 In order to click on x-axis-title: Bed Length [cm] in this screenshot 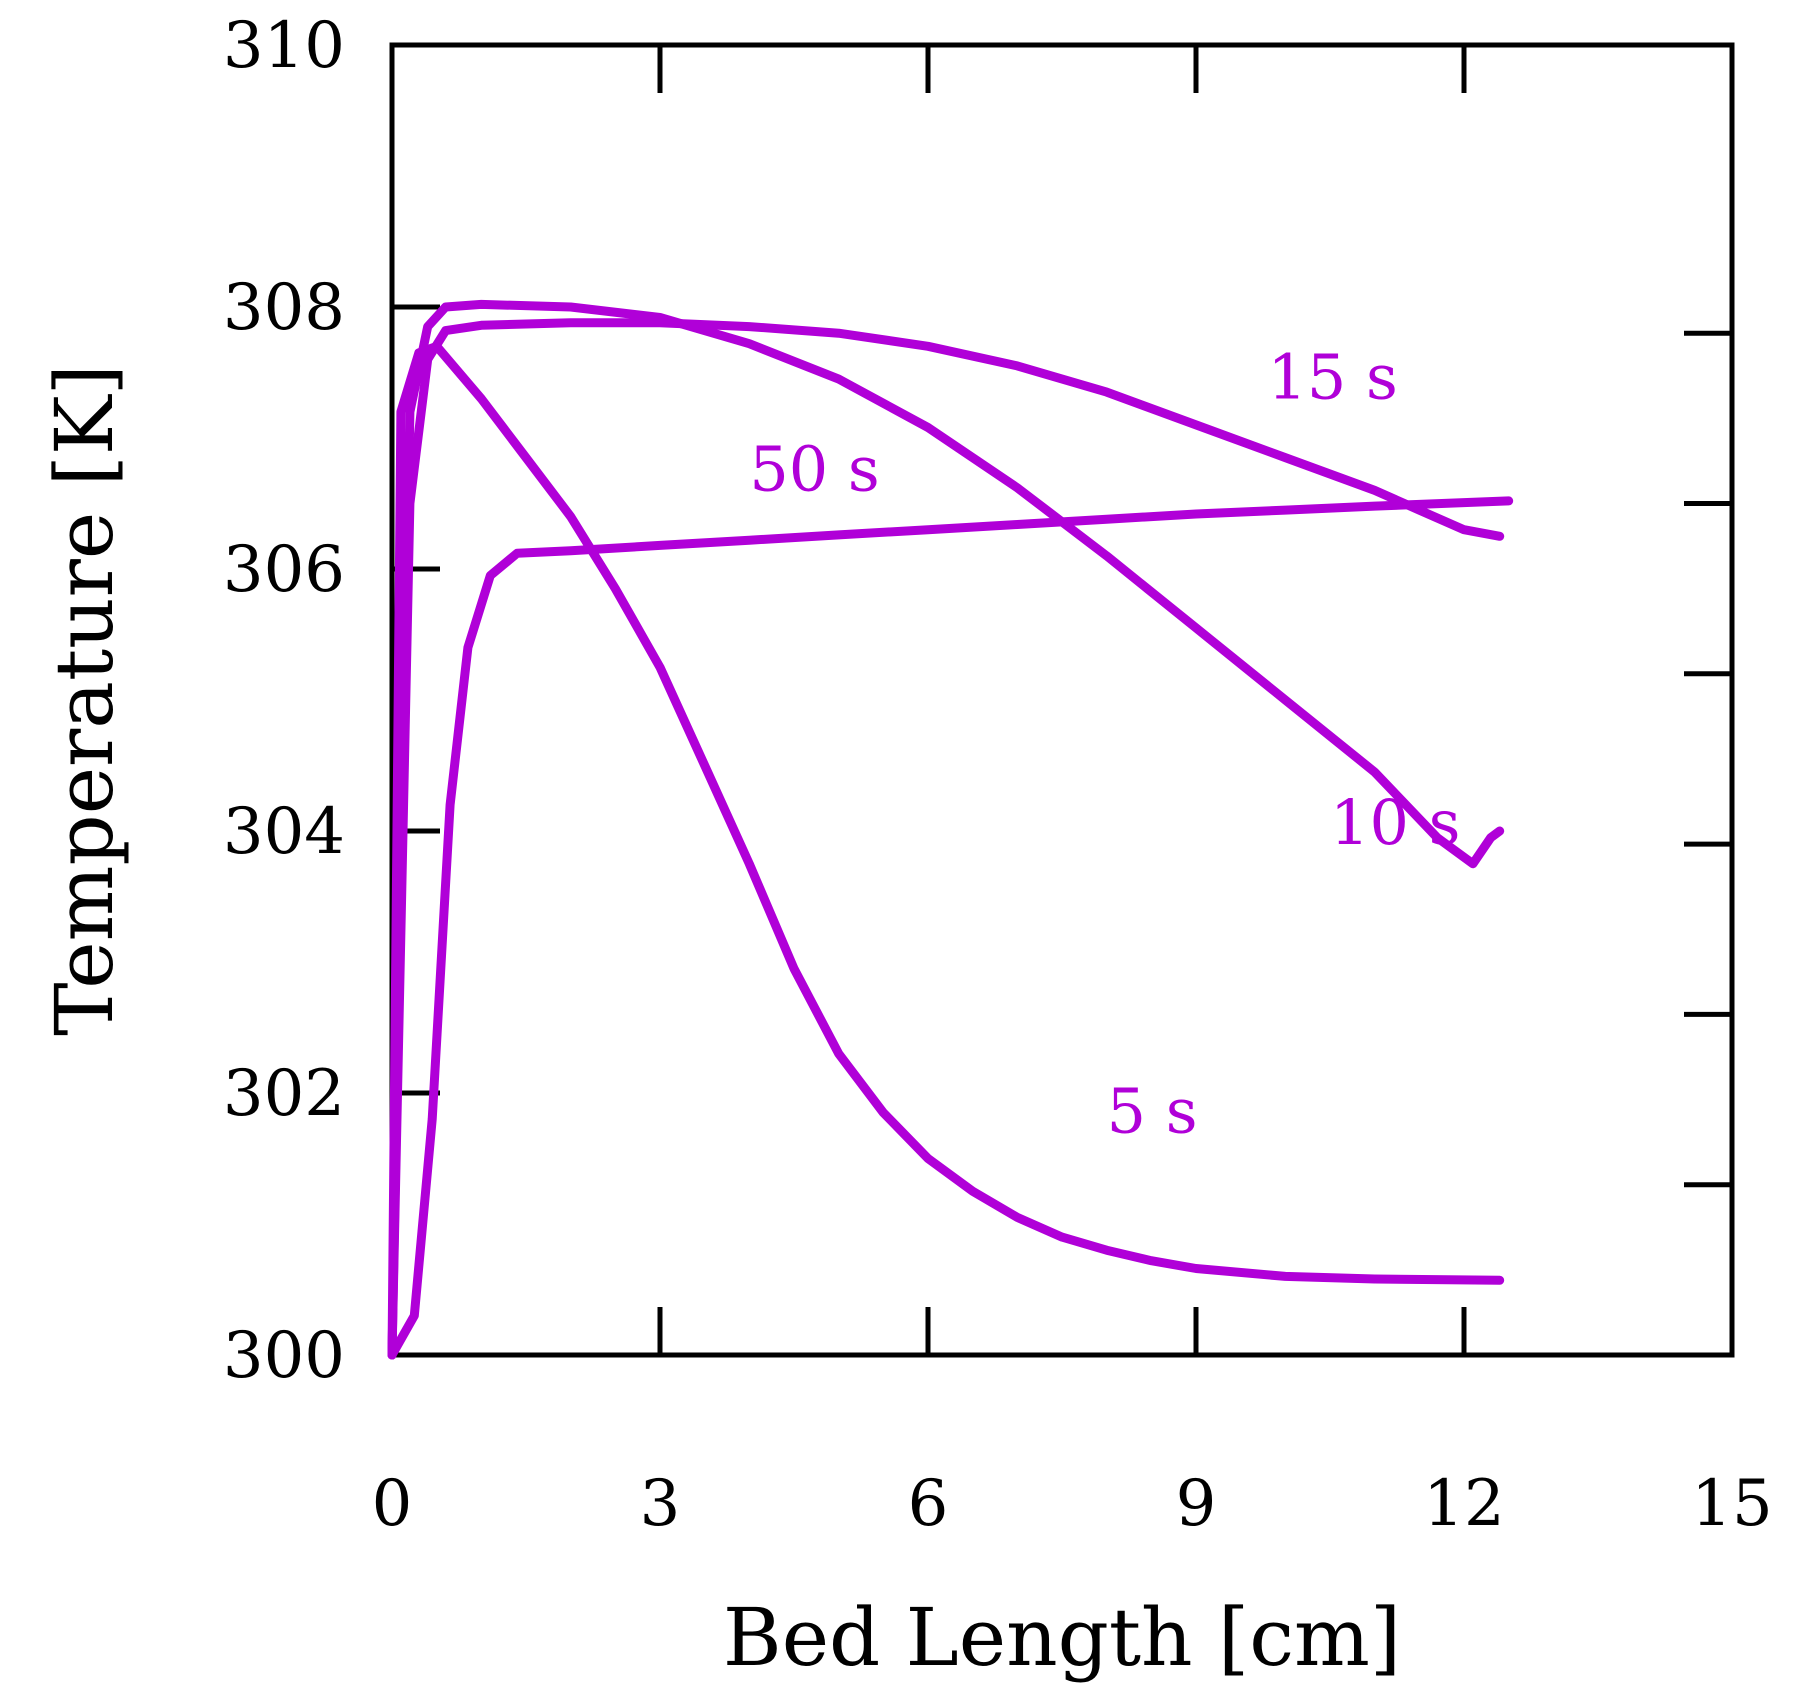, I will do `click(1062, 1637)`.